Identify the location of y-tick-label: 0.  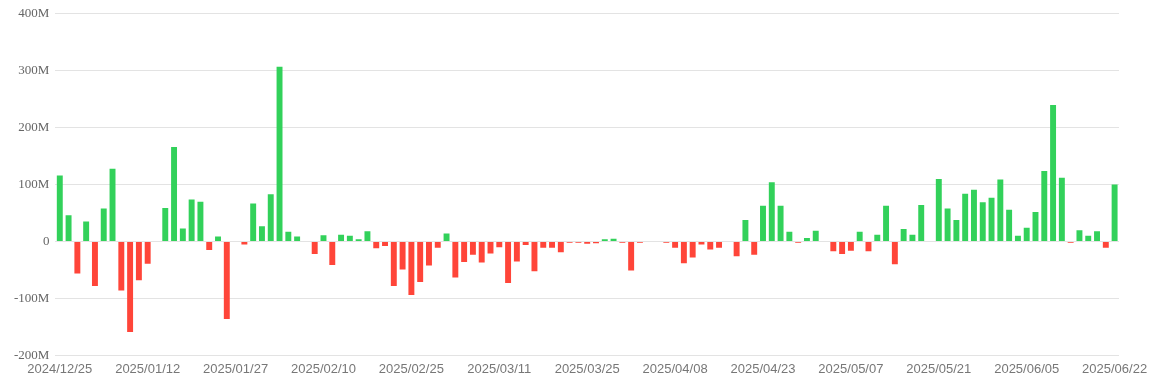
(46, 240).